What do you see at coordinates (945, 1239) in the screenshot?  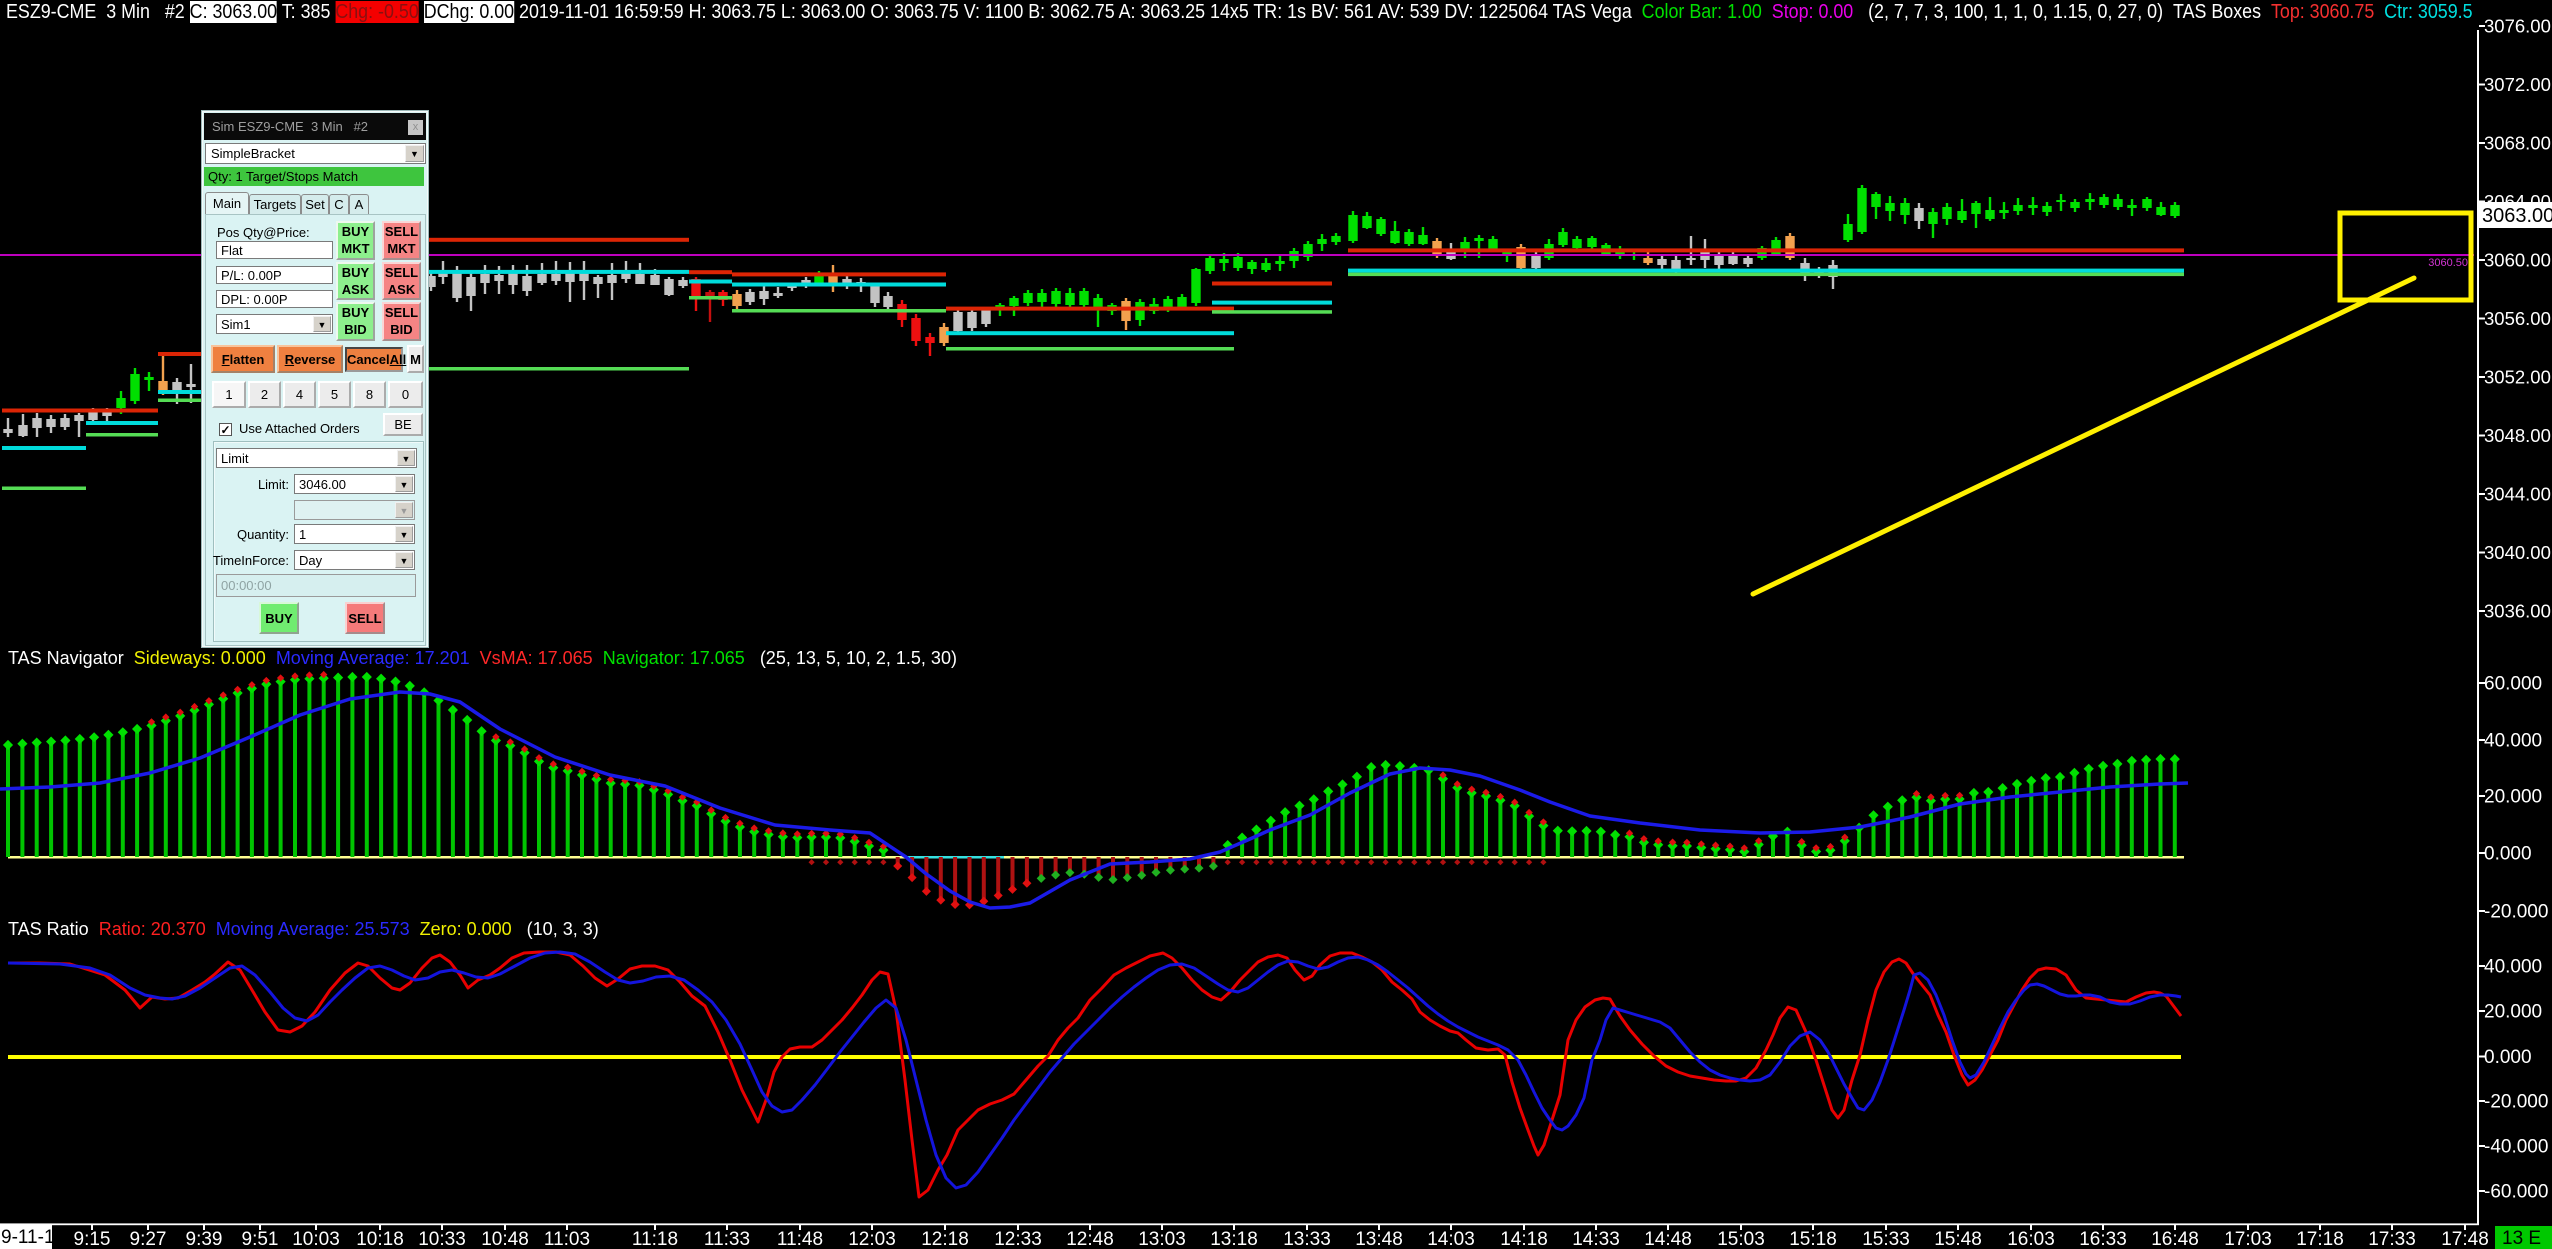 I see `svg-text: 12:18` at bounding box center [945, 1239].